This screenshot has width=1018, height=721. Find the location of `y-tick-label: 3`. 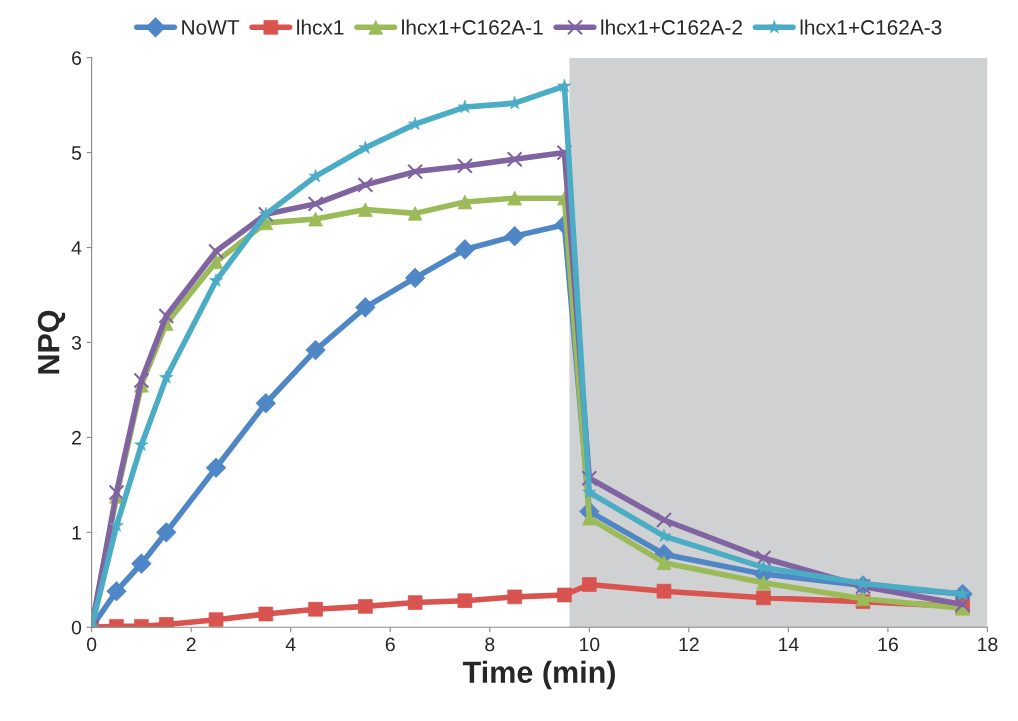

y-tick-label: 3 is located at coordinates (76, 342).